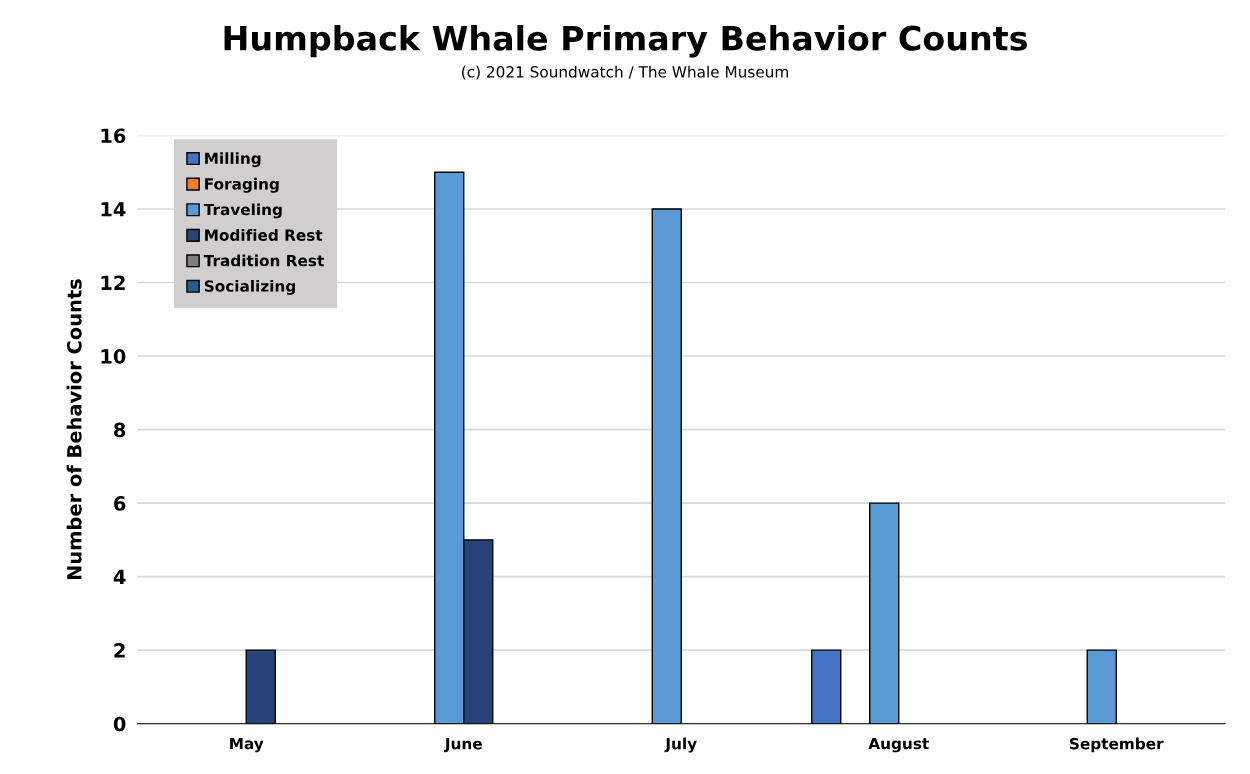  Describe the element at coordinates (119, 577) in the screenshot. I see `y-tick-label: 4` at that location.